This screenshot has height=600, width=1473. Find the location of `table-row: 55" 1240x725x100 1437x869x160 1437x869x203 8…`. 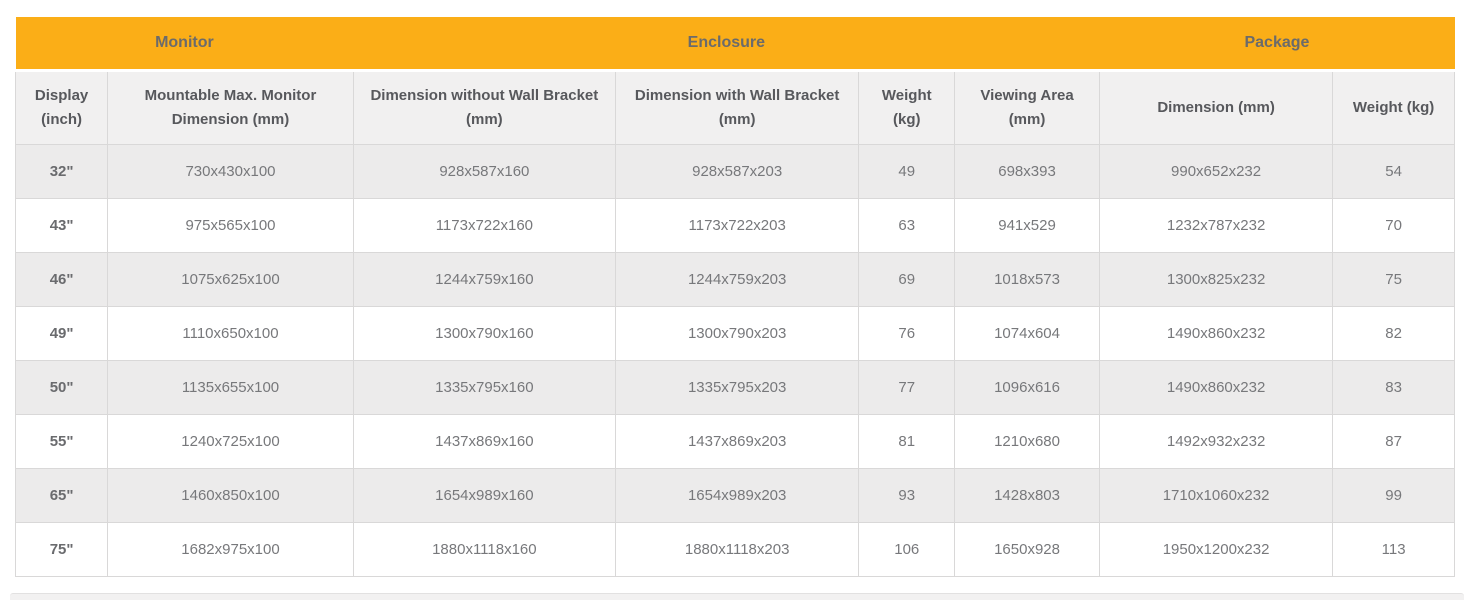

table-row: 55" 1240x725x100 1437x869x160 1437x869x203 8… is located at coordinates (734, 441).